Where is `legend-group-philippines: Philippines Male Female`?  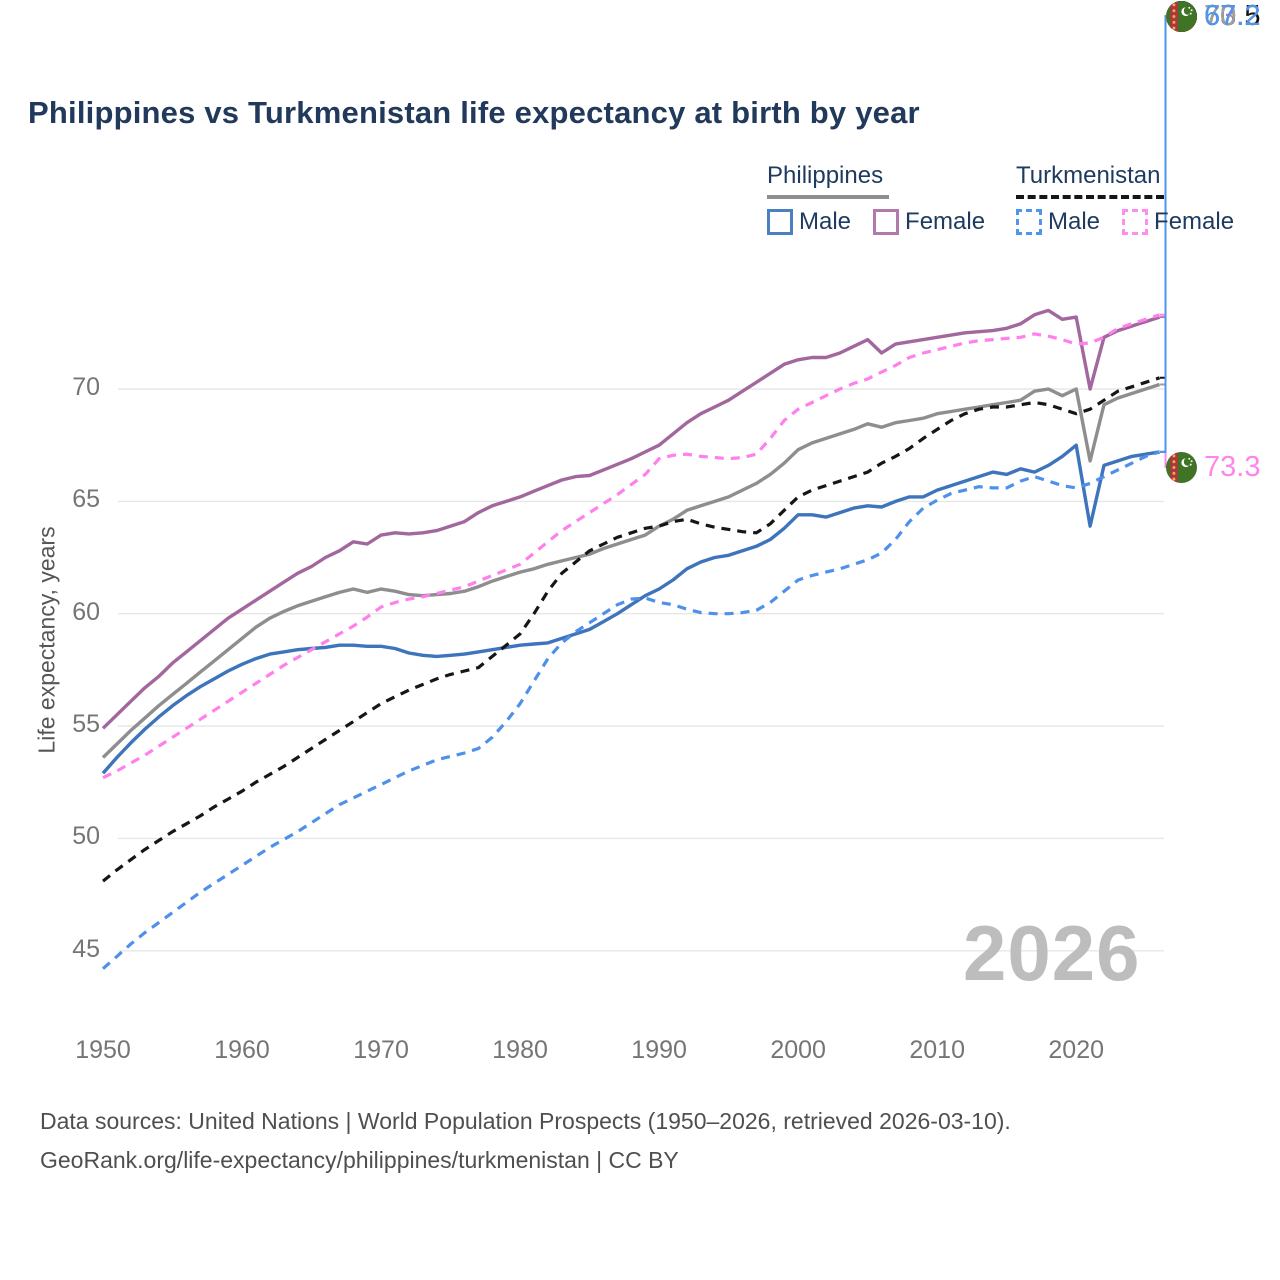
legend-group-philippines: Philippines Male Female is located at coordinates (876, 199).